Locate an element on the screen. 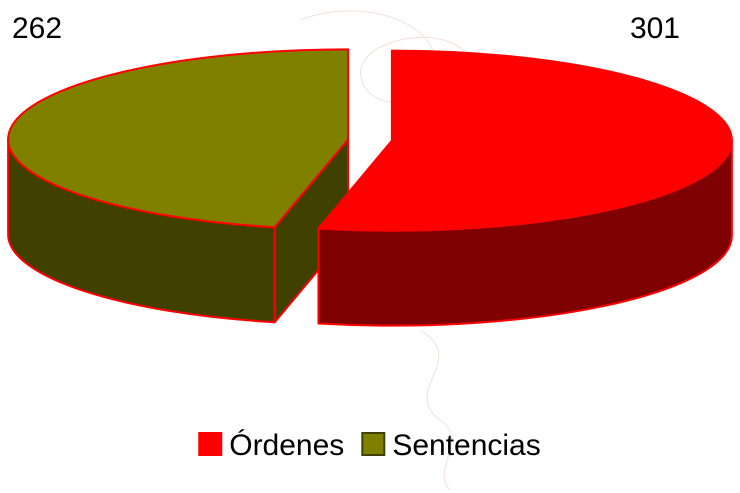  legend-label: Sentencias is located at coordinates (466, 445).